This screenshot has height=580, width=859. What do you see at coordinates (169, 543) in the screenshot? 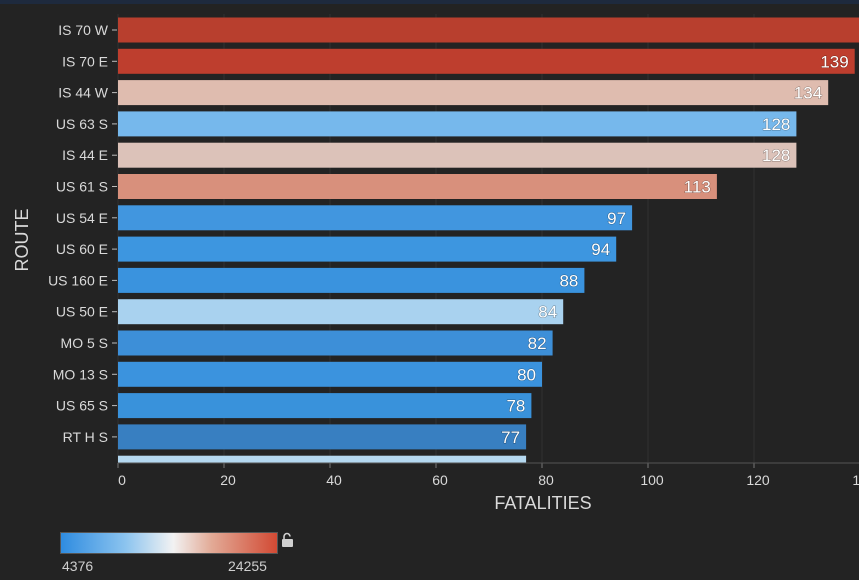
I see `color-scale-bar` at bounding box center [169, 543].